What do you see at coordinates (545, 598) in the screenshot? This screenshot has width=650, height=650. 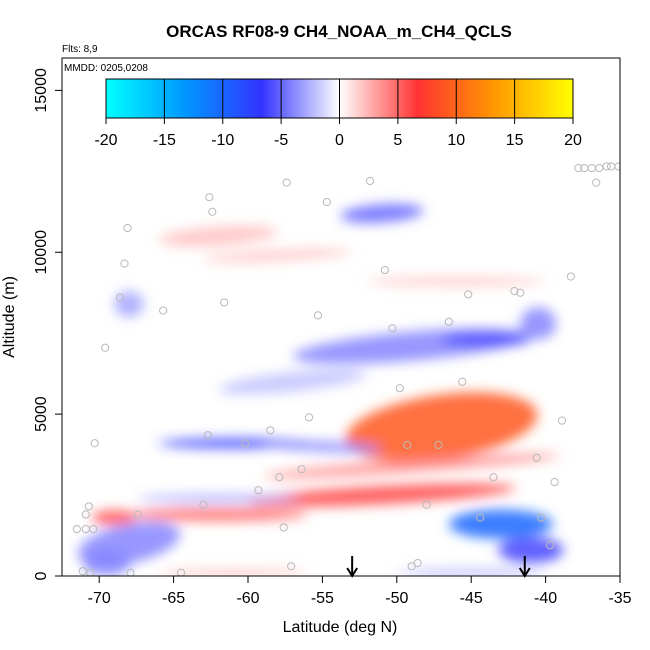 I see `x-tick-label: -40` at bounding box center [545, 598].